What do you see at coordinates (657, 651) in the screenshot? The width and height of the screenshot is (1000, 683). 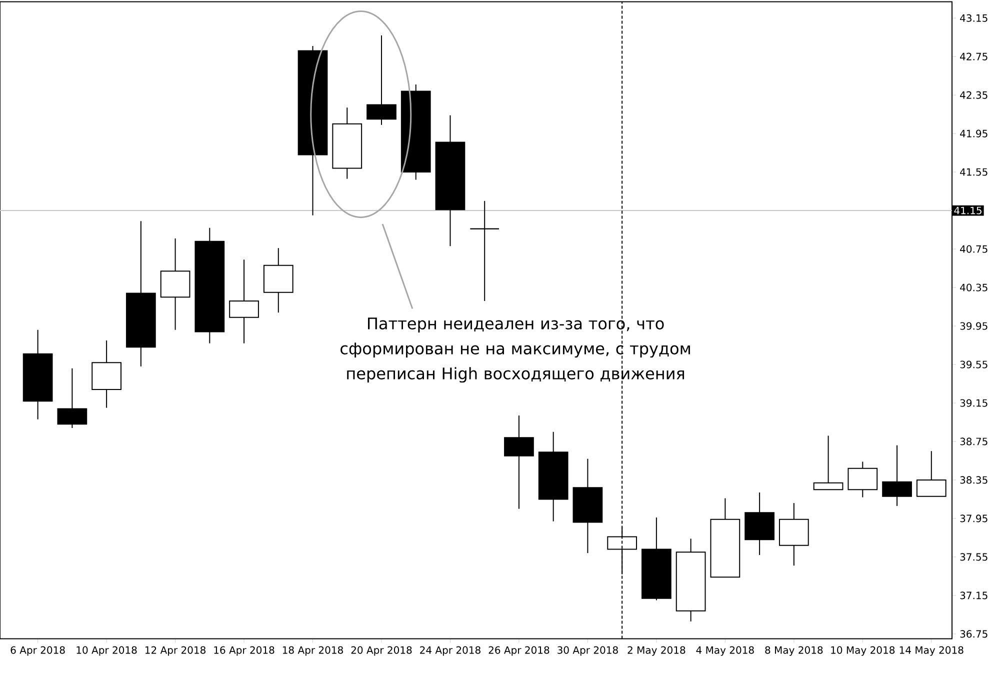 I see `x-tick-label: 2 May 2018` at bounding box center [657, 651].